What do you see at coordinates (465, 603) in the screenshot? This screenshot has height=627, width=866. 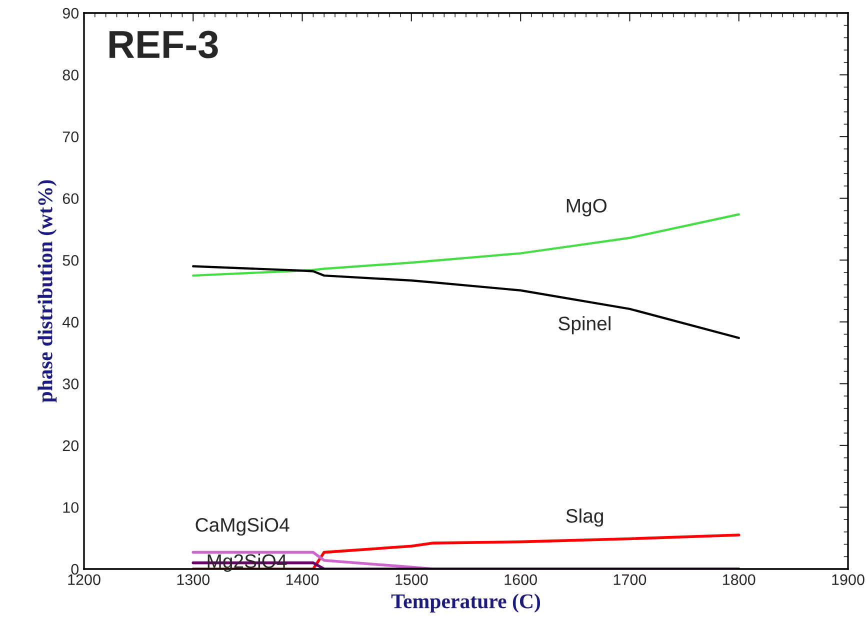 I see `x-axis-title: Temperature (C)` at bounding box center [465, 603].